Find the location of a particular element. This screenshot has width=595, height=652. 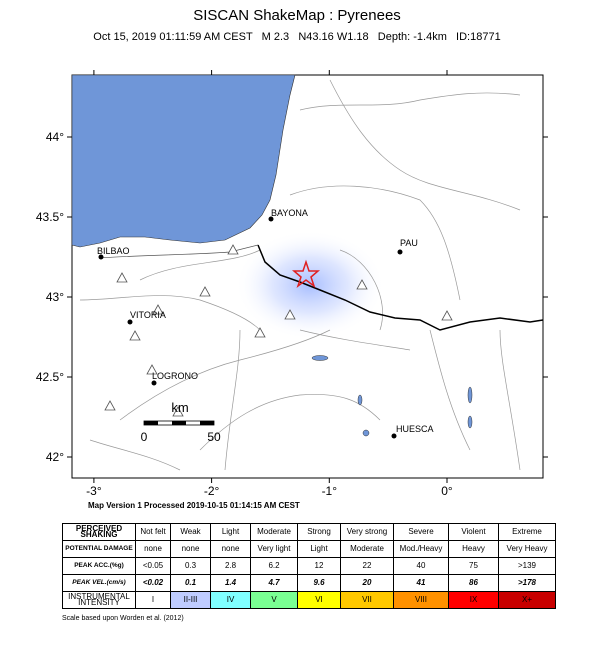

table-cell: Heavy is located at coordinates (473, 549).